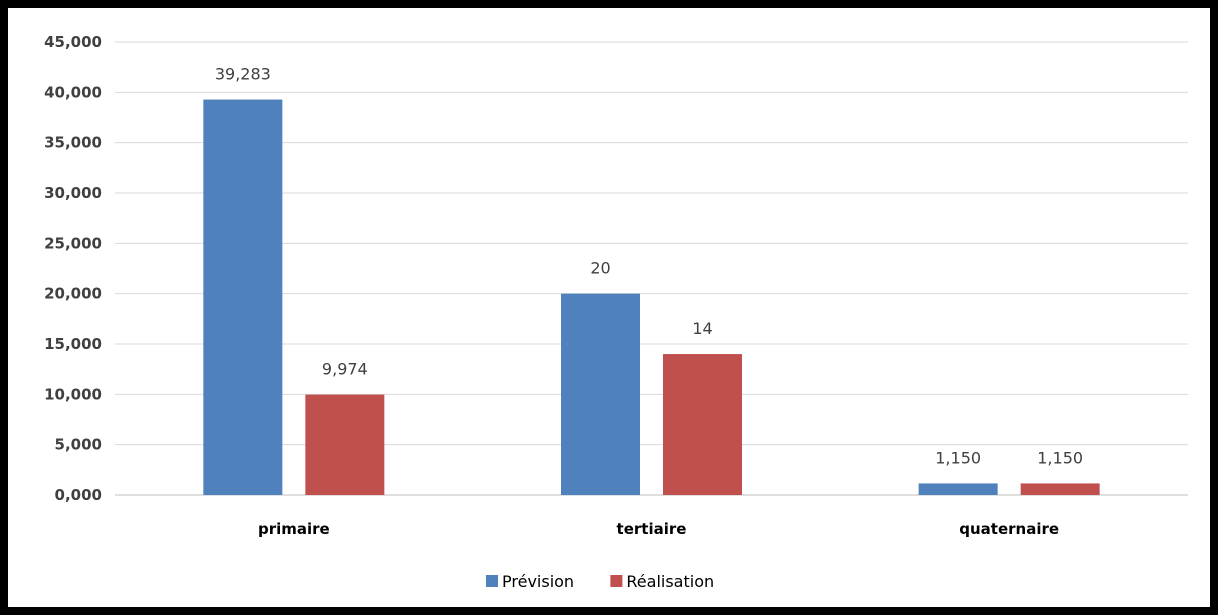 The image size is (1218, 615). Describe the element at coordinates (702, 424) in the screenshot. I see `bar-r-alisation-tertiaire` at that location.